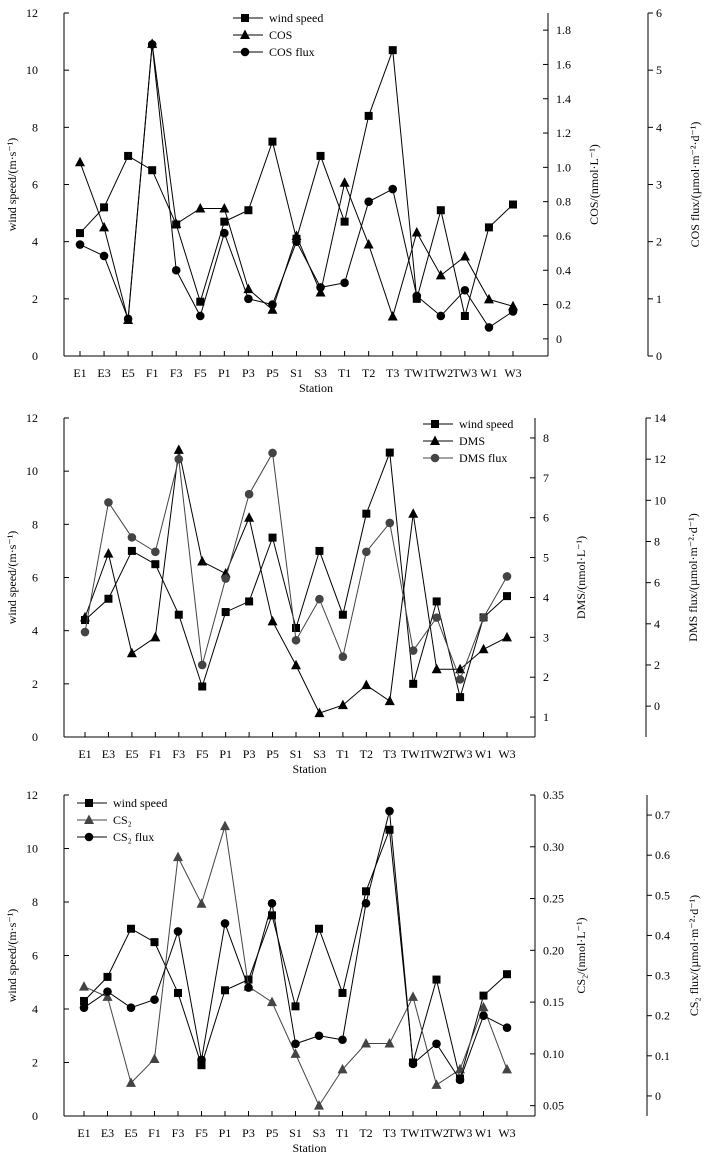 Image resolution: width=714 pixels, height=1164 pixels. I want to click on panel-3-legend-label: wind speed, so click(140, 803).